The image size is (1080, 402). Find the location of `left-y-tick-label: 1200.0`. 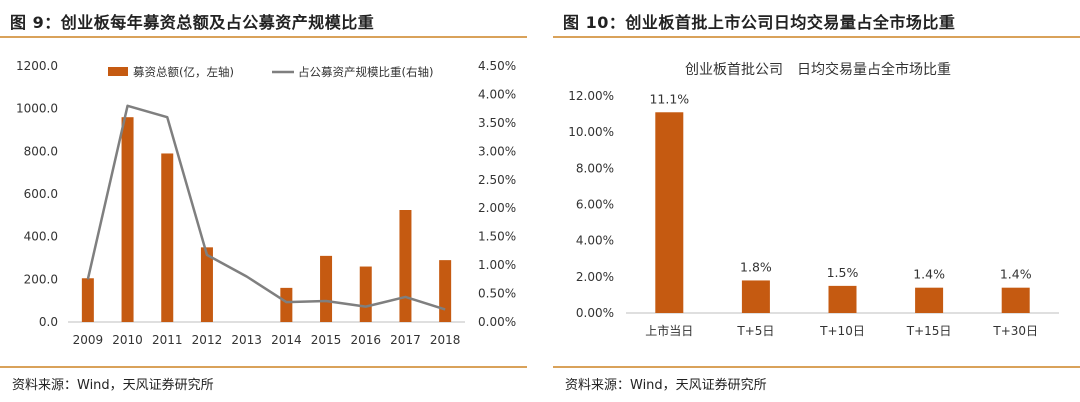

left-y-tick-label: 1200.0 is located at coordinates (37, 66).